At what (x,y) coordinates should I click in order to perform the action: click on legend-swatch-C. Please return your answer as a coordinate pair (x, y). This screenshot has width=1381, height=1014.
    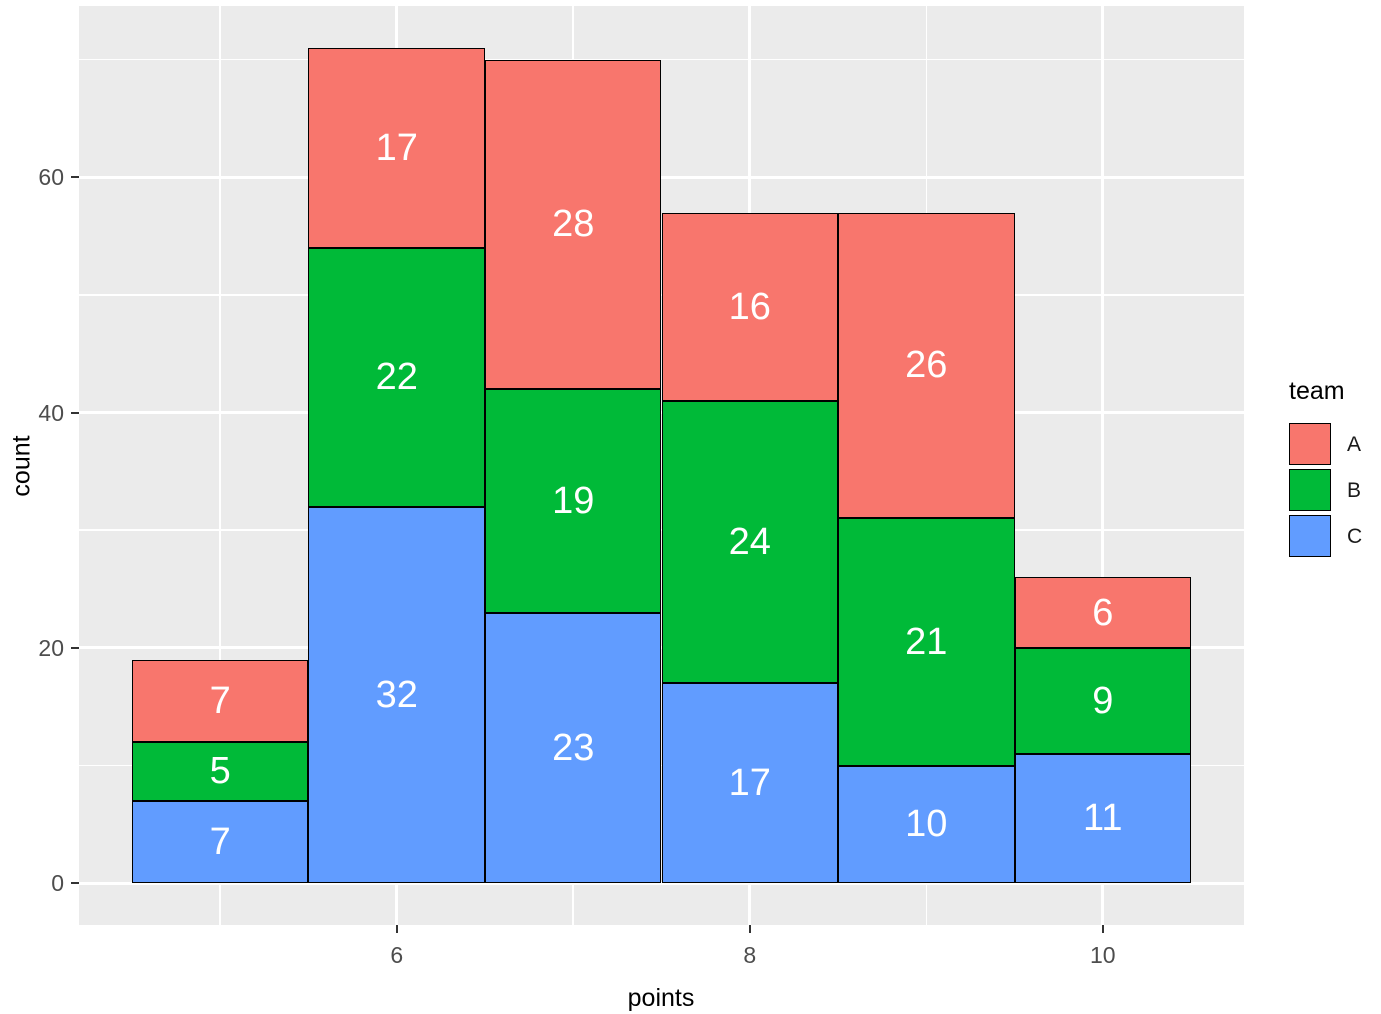
    Looking at the image, I should click on (1310, 536).